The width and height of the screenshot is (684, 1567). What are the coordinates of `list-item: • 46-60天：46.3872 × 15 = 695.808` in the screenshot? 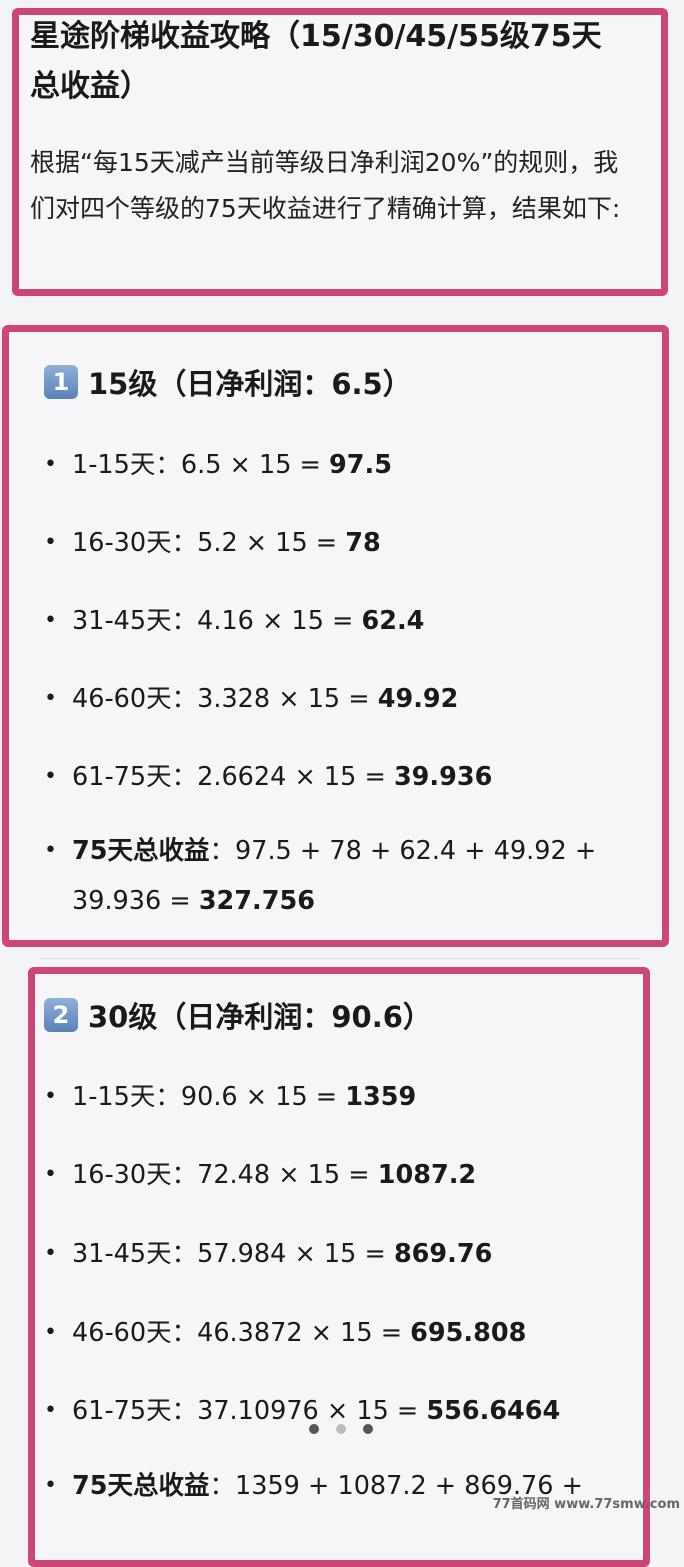 It's located at (285, 1333).